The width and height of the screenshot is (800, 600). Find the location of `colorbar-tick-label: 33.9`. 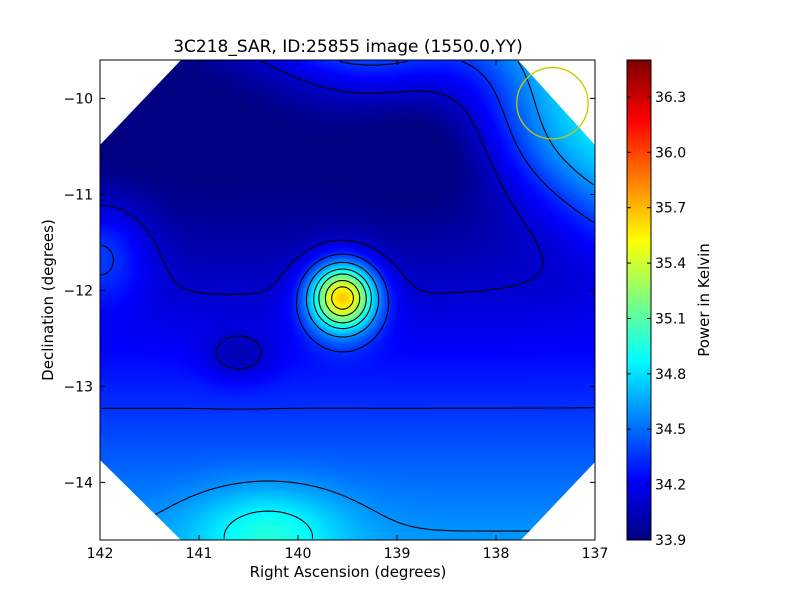

colorbar-tick-label: 33.9 is located at coordinates (670, 541).